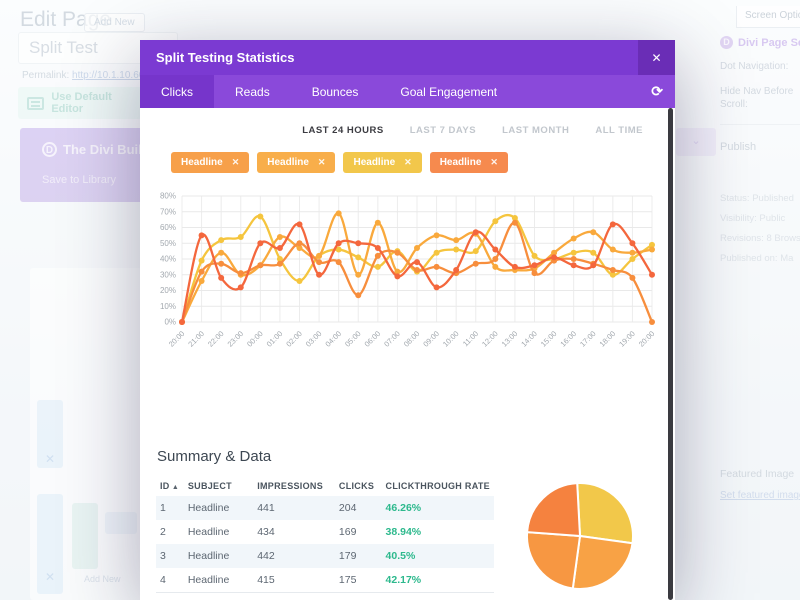 This screenshot has height=600, width=800. I want to click on cell-id: 2, so click(163, 532).